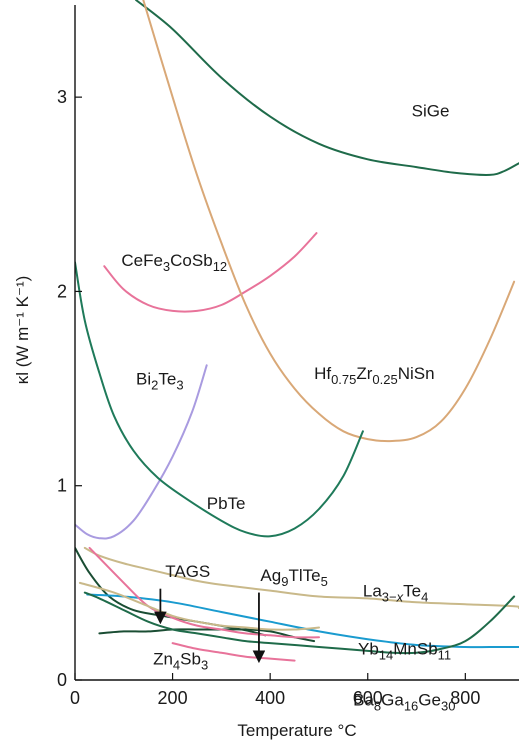 Image resolution: width=519 pixels, height=746 pixels. I want to click on series-line-cefe3cosb12, so click(210, 272).